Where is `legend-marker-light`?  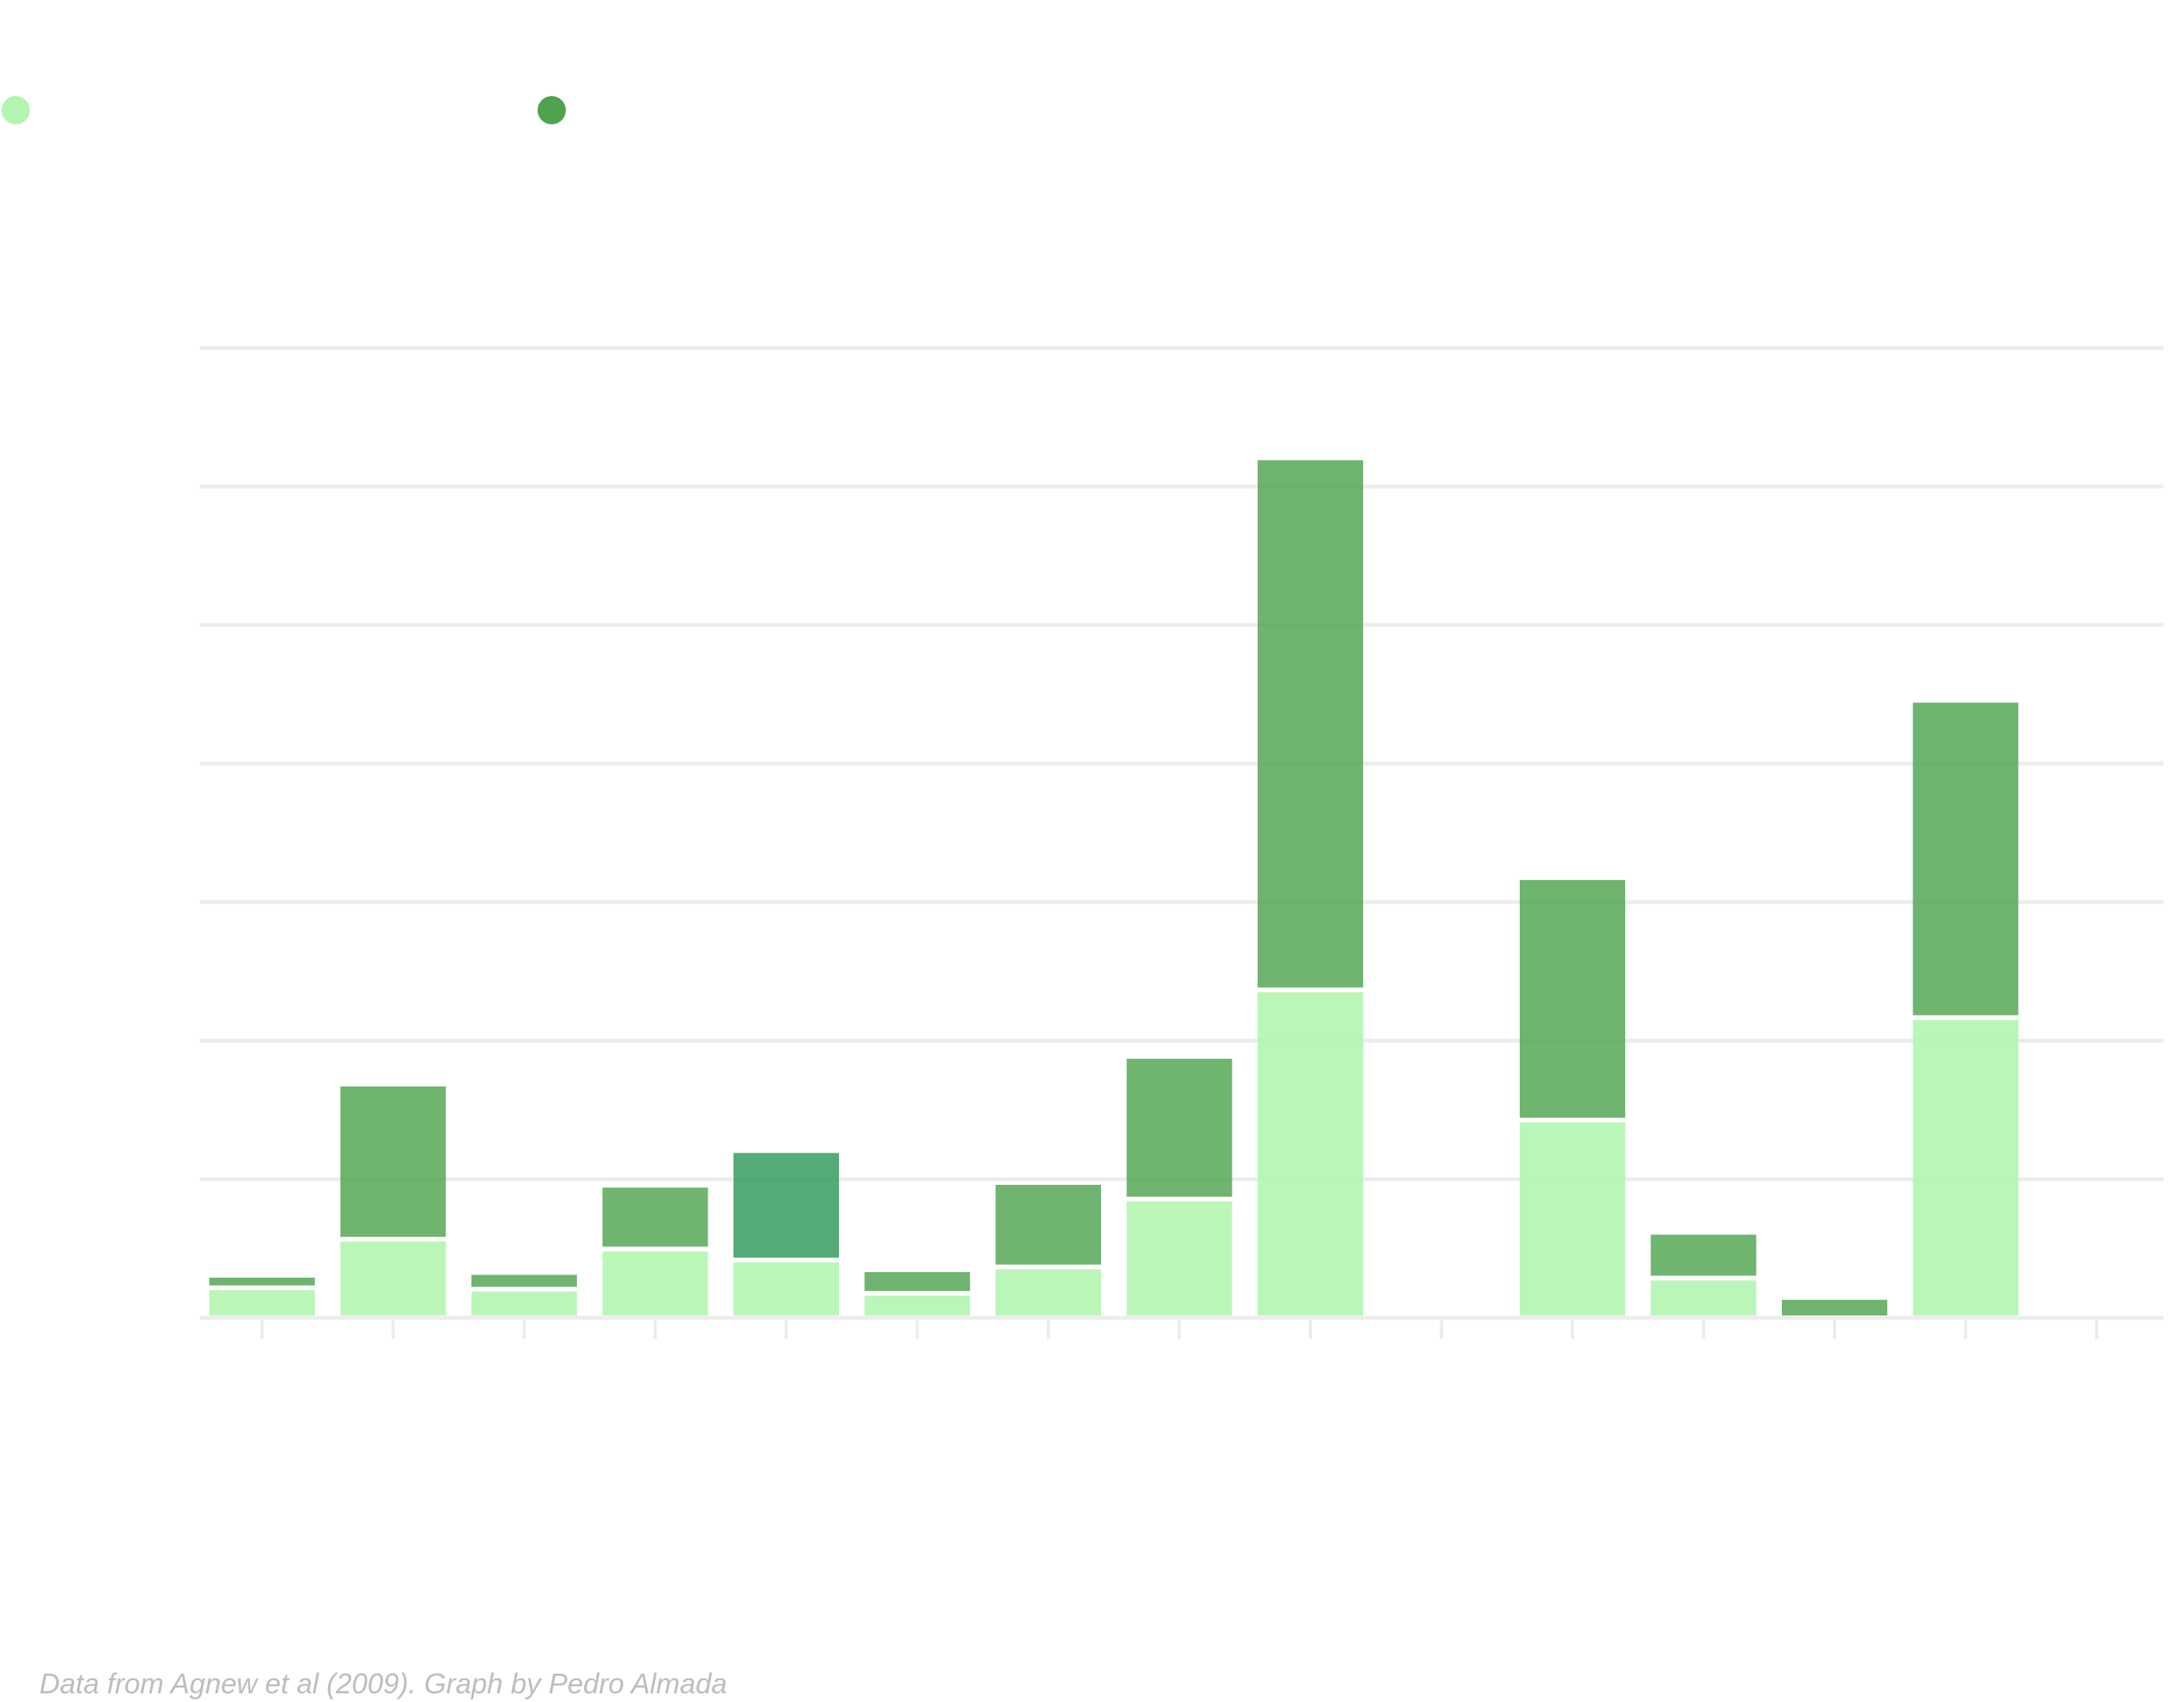
legend-marker-light is located at coordinates (16, 110).